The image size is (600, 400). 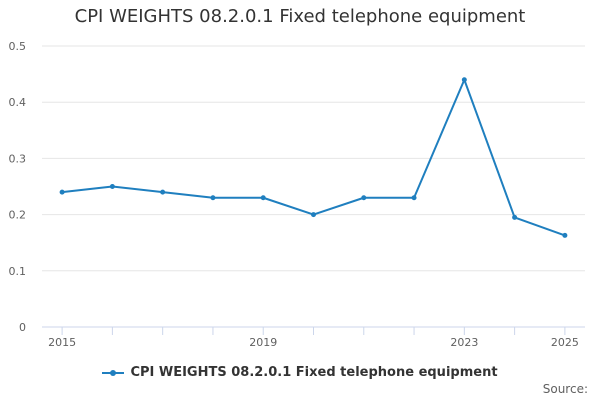 What do you see at coordinates (464, 342) in the screenshot?
I see `x-tick-label: 2023` at bounding box center [464, 342].